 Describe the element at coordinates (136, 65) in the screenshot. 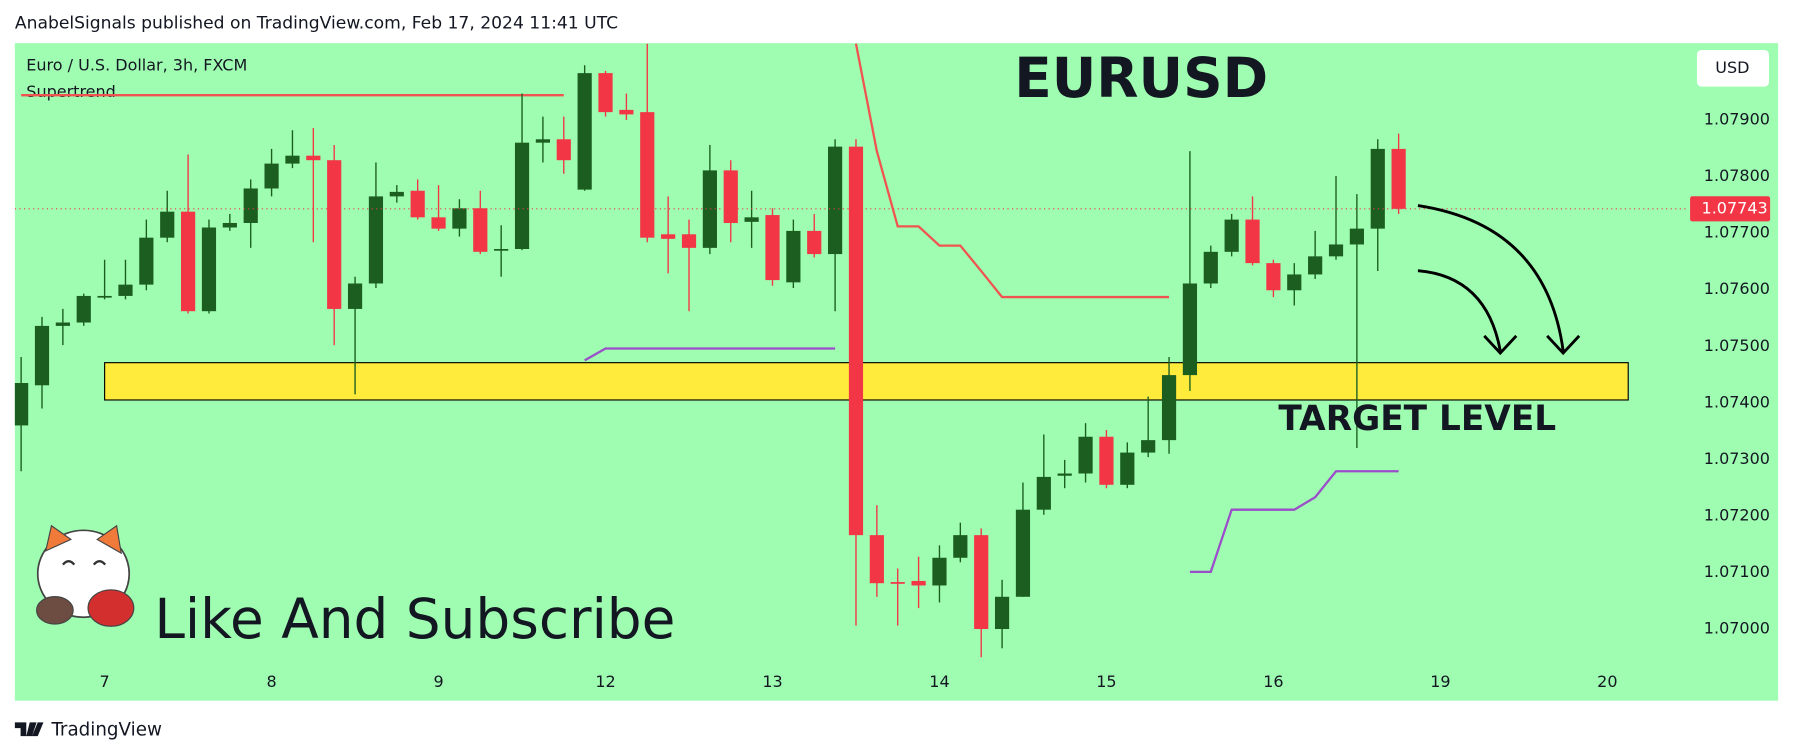

I see `symbol-label: Euro / U.S. Dollar, 3h, FXCM` at that location.